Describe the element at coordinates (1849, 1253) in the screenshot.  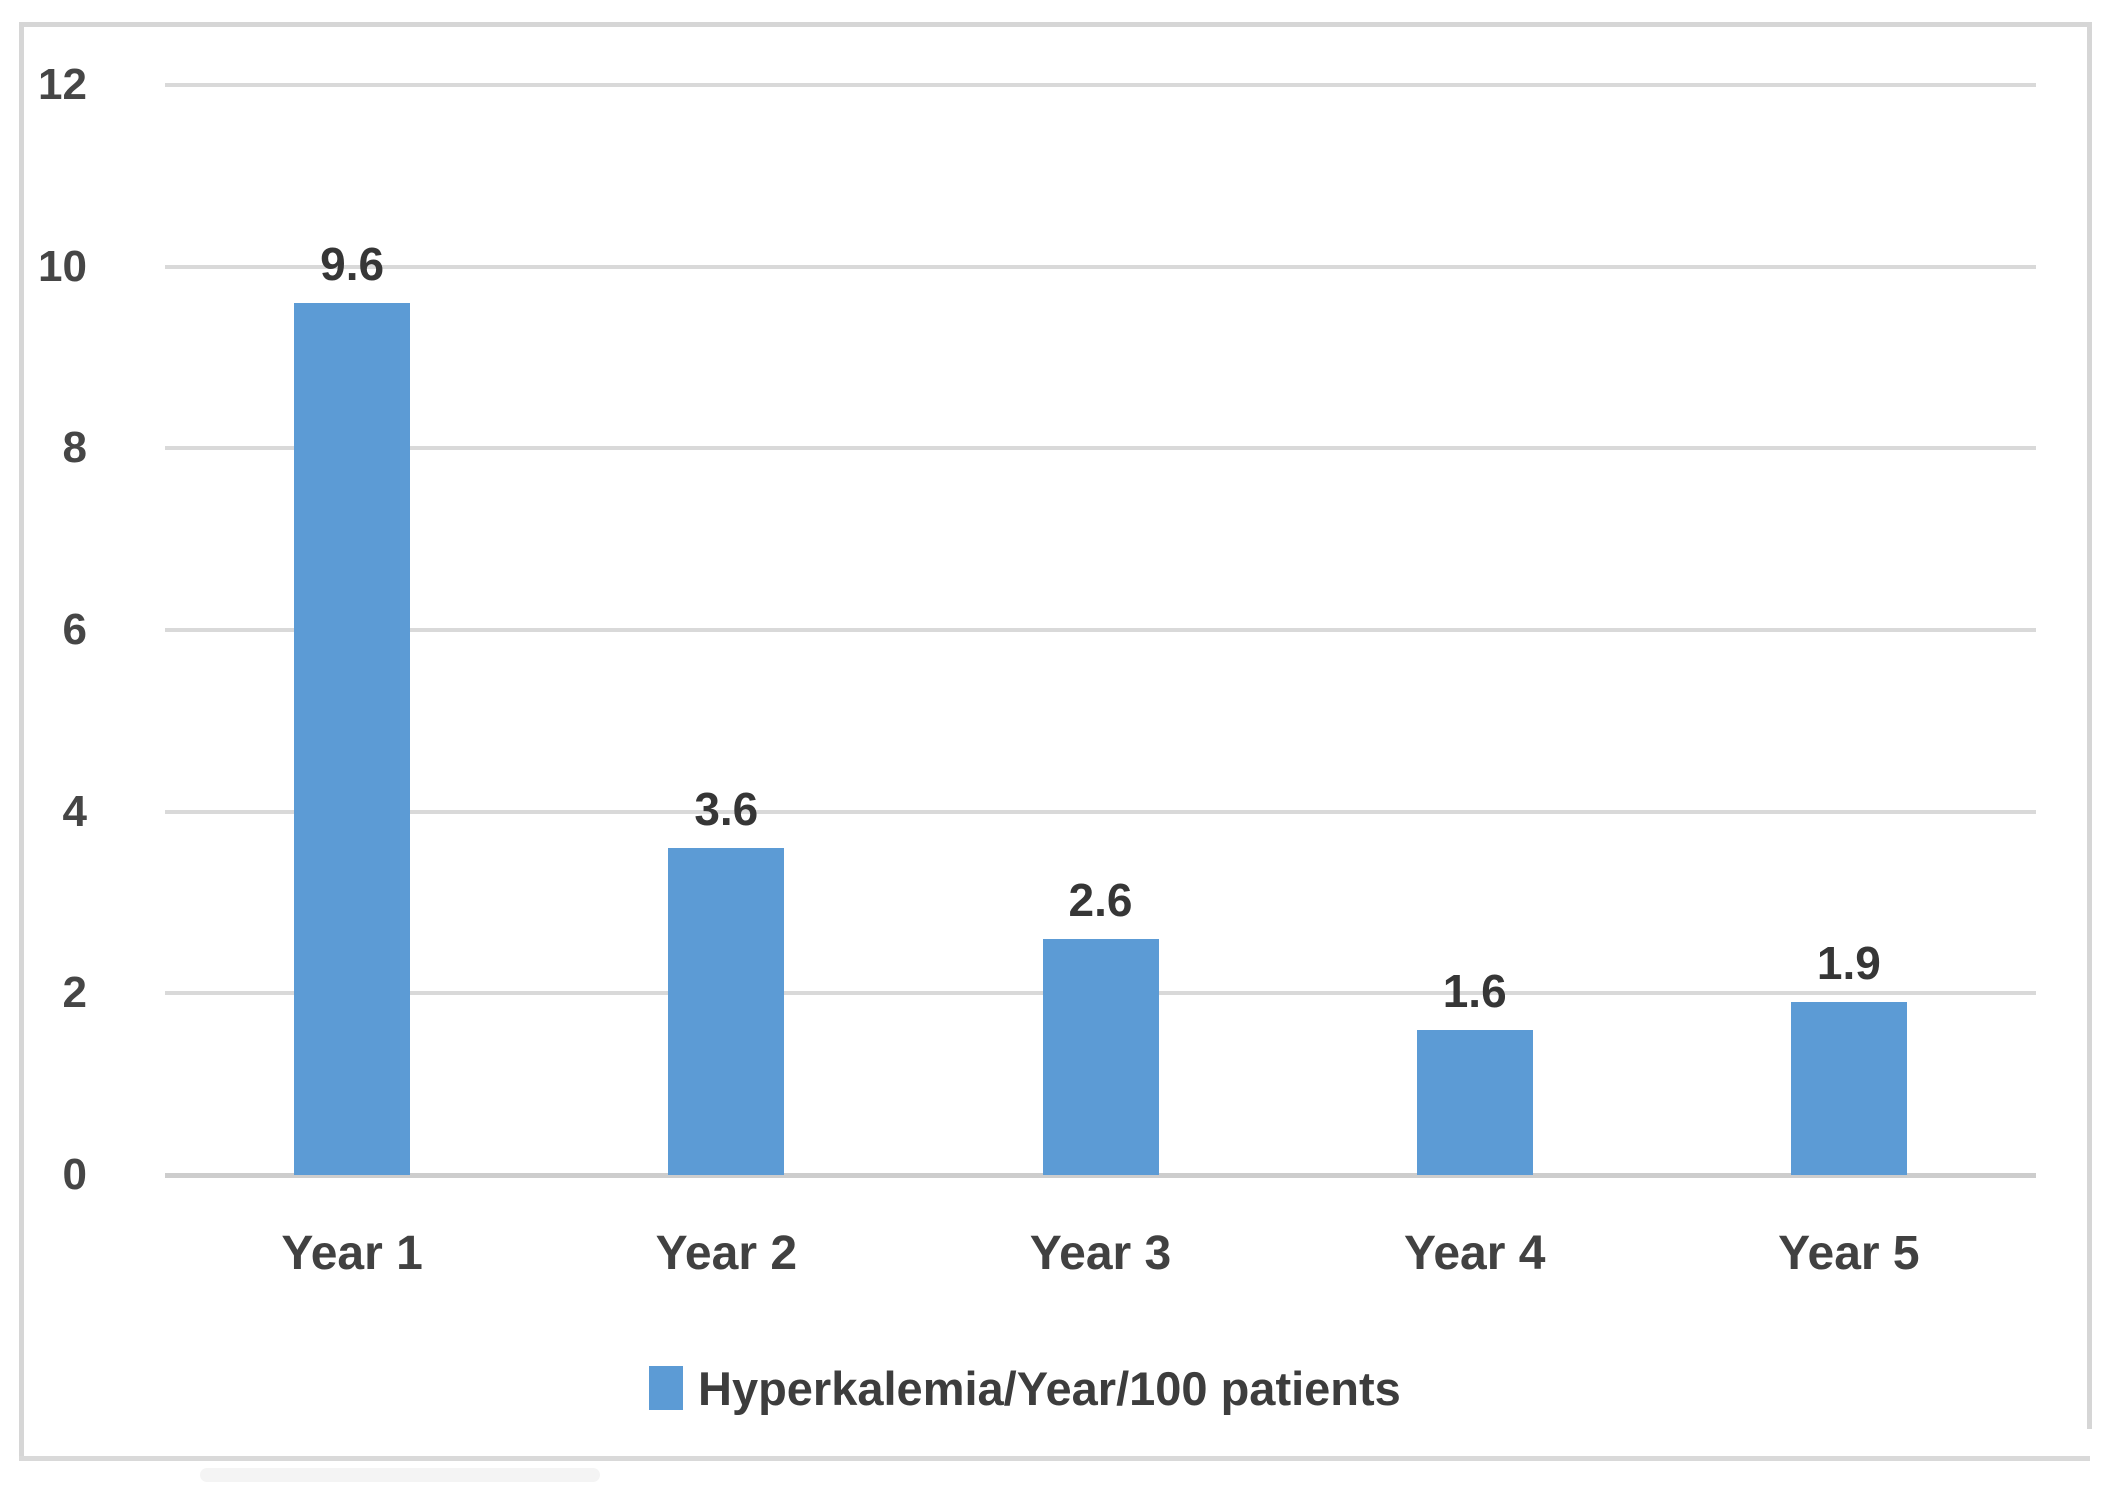
I see `x-axis-label-5: Year 5` at that location.